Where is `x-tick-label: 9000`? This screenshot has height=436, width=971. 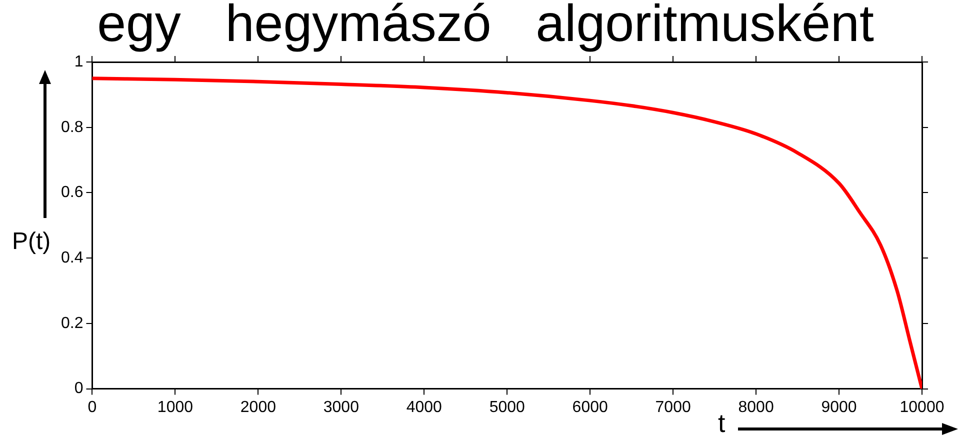 x-tick-label: 9000 is located at coordinates (839, 407).